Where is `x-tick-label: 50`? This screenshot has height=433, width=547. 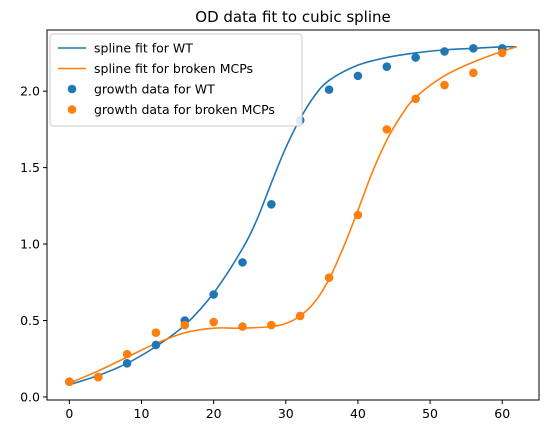 x-tick-label: 50 is located at coordinates (430, 413).